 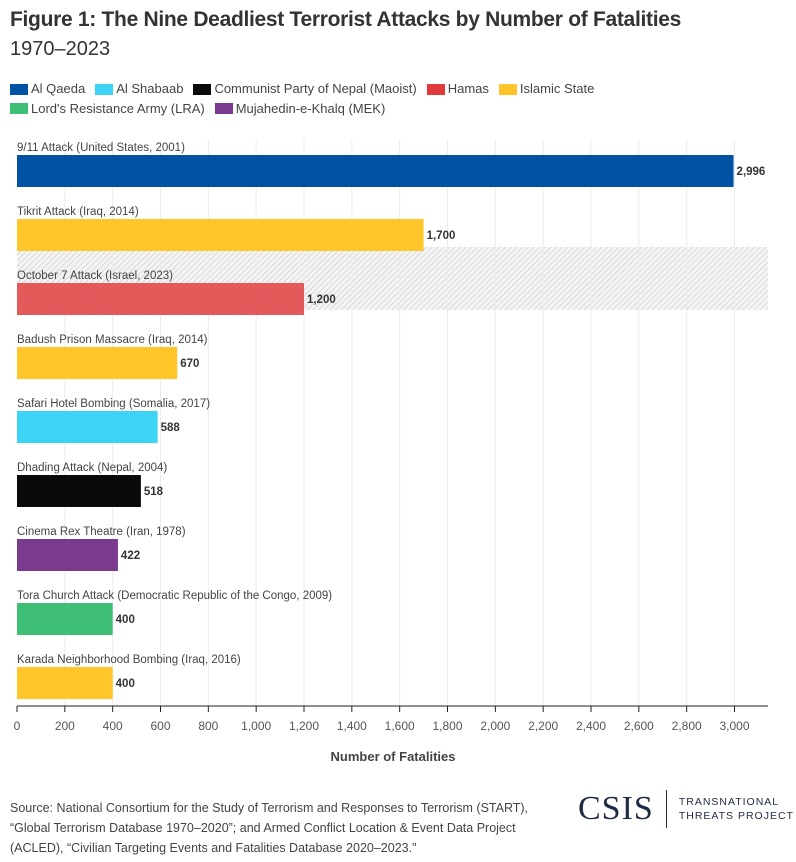 I want to click on chart-subtitle: 1970–2023, so click(x=60, y=49).